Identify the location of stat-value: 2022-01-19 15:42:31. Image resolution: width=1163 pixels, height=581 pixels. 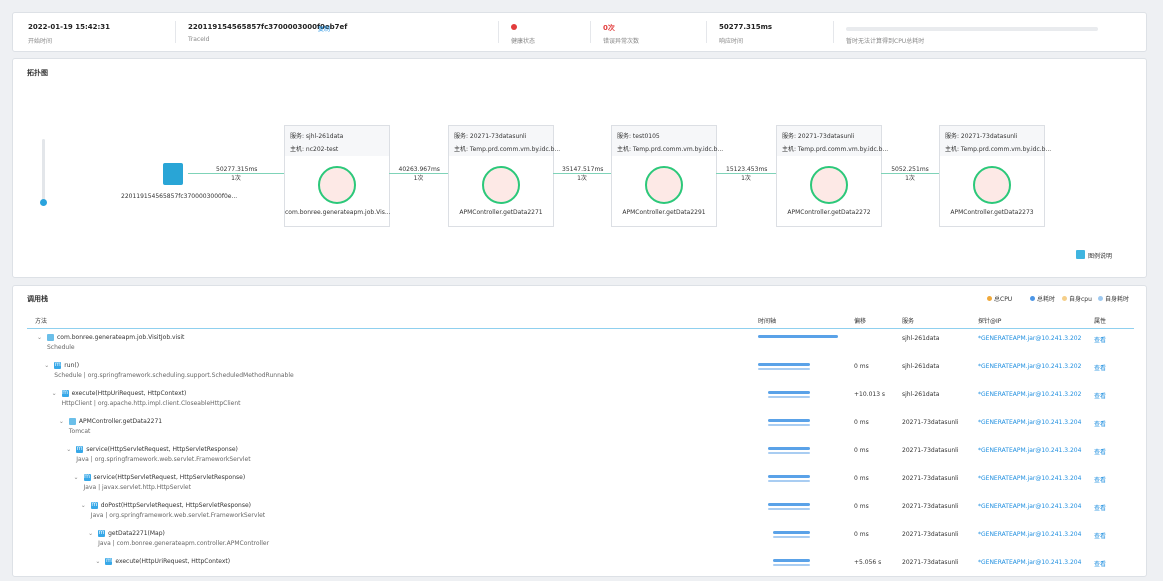
(69, 27).